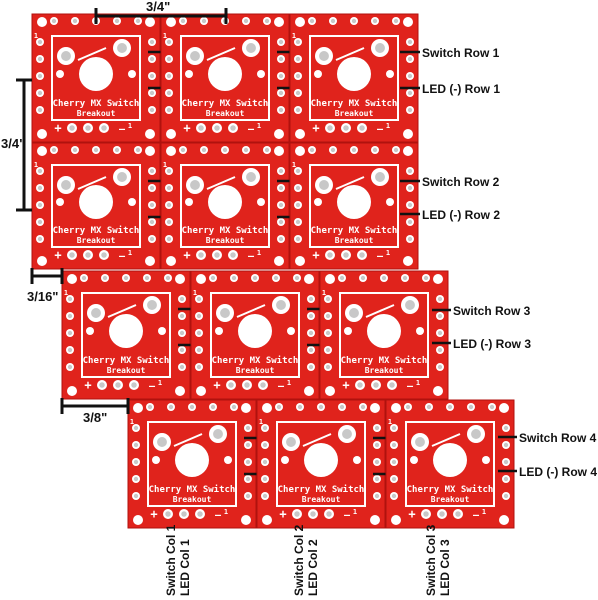 The width and height of the screenshot is (598, 600). What do you see at coordinates (431, 560) in the screenshot?
I see `switch-col-3-label: Switch Col 3` at bounding box center [431, 560].